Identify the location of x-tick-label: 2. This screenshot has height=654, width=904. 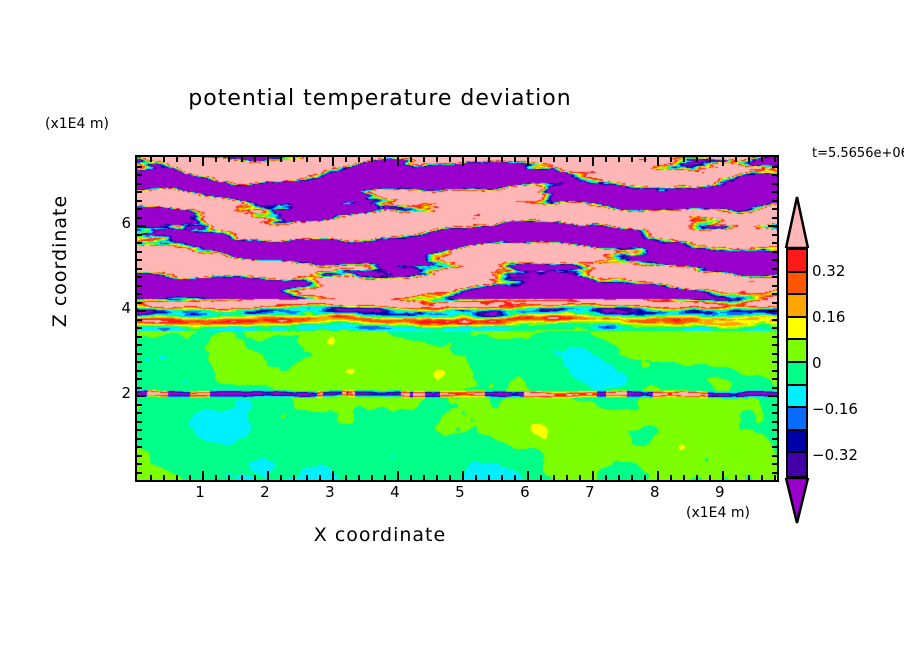
(265, 492).